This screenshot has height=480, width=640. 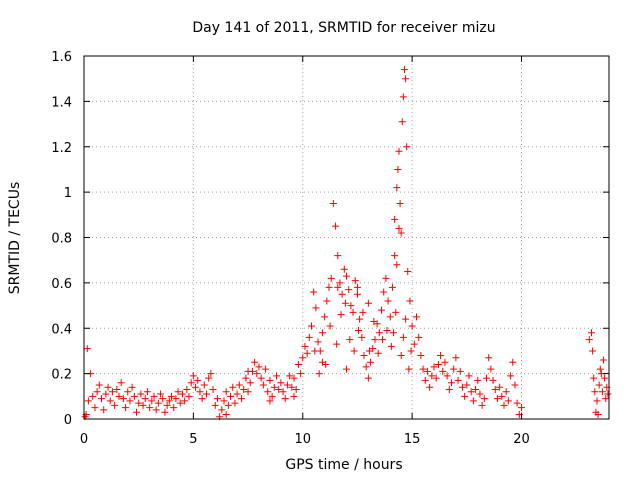 I want to click on x-axis-label: GPS time / hours, so click(x=343, y=465).